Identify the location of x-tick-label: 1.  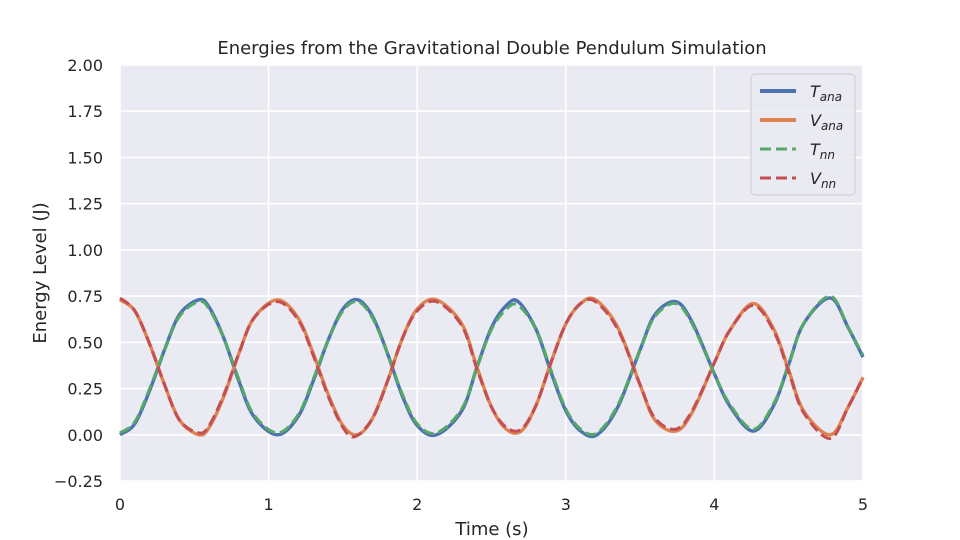
(269, 504).